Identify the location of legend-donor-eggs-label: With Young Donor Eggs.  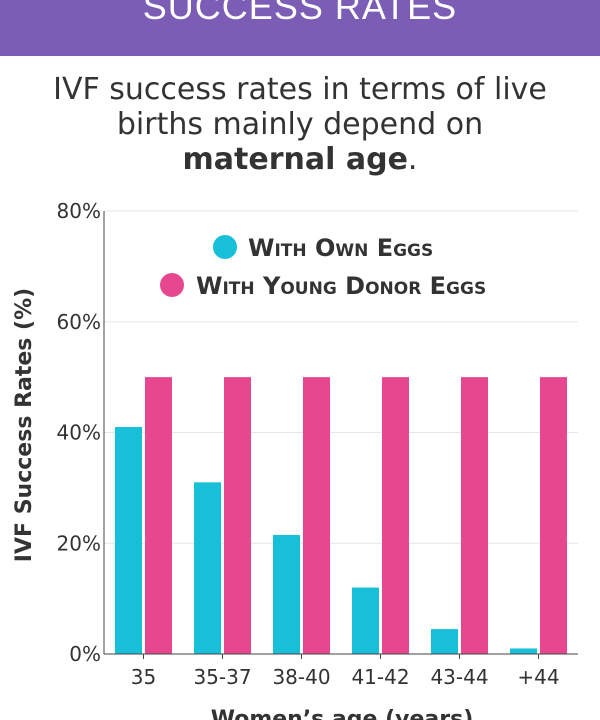
(341, 286).